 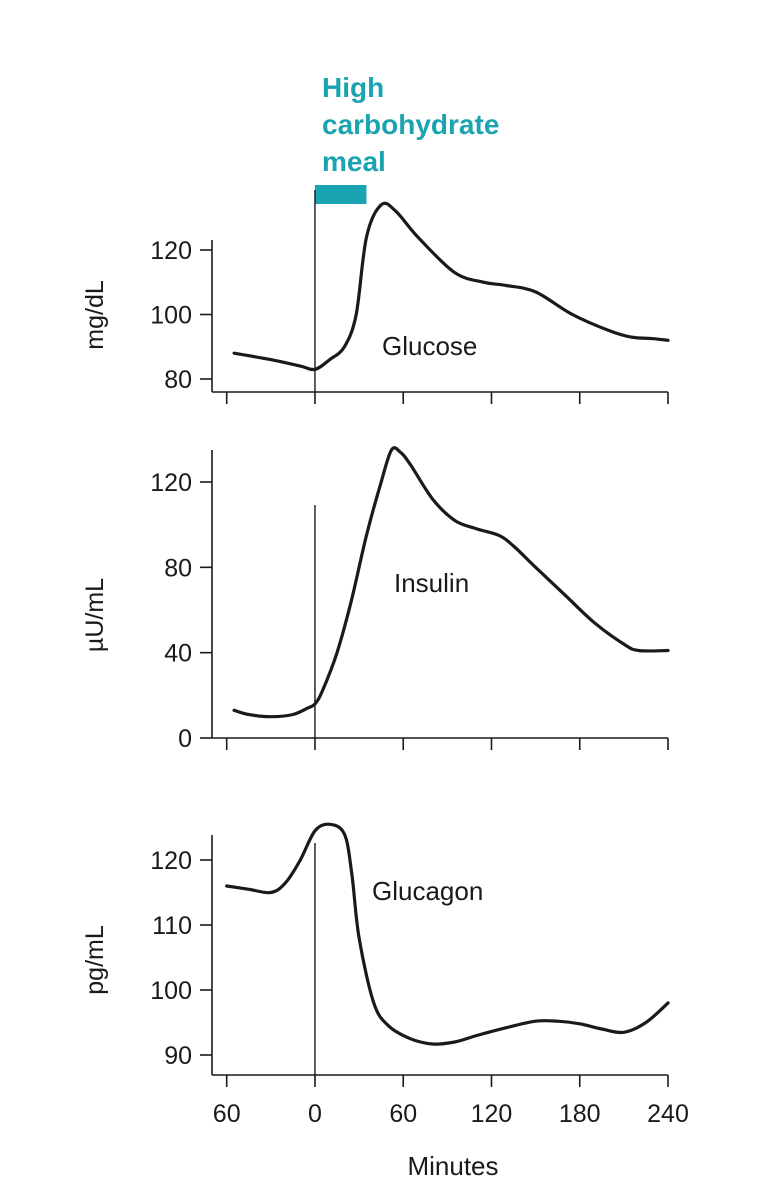 I want to click on meal-duration-bar, so click(x=340, y=194).